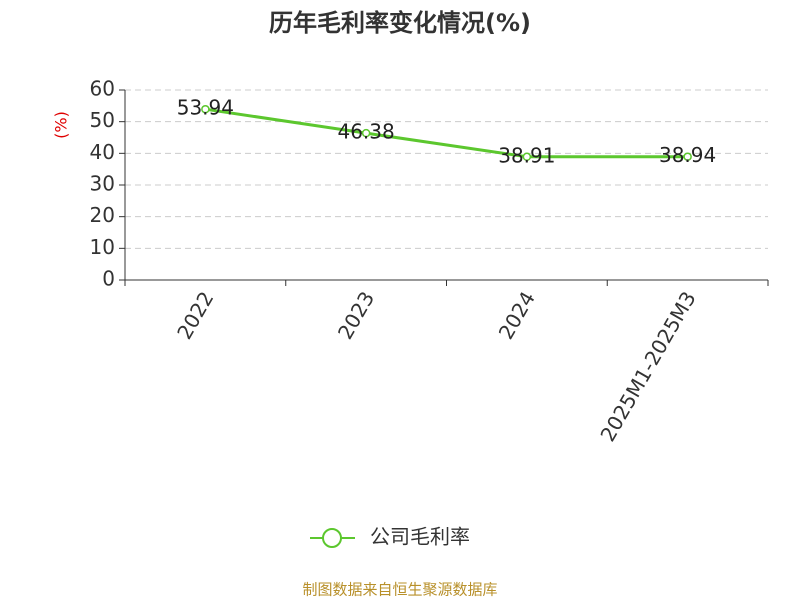 The height and width of the screenshot is (600, 800). I want to click on y-tick-label: 40, so click(102, 152).